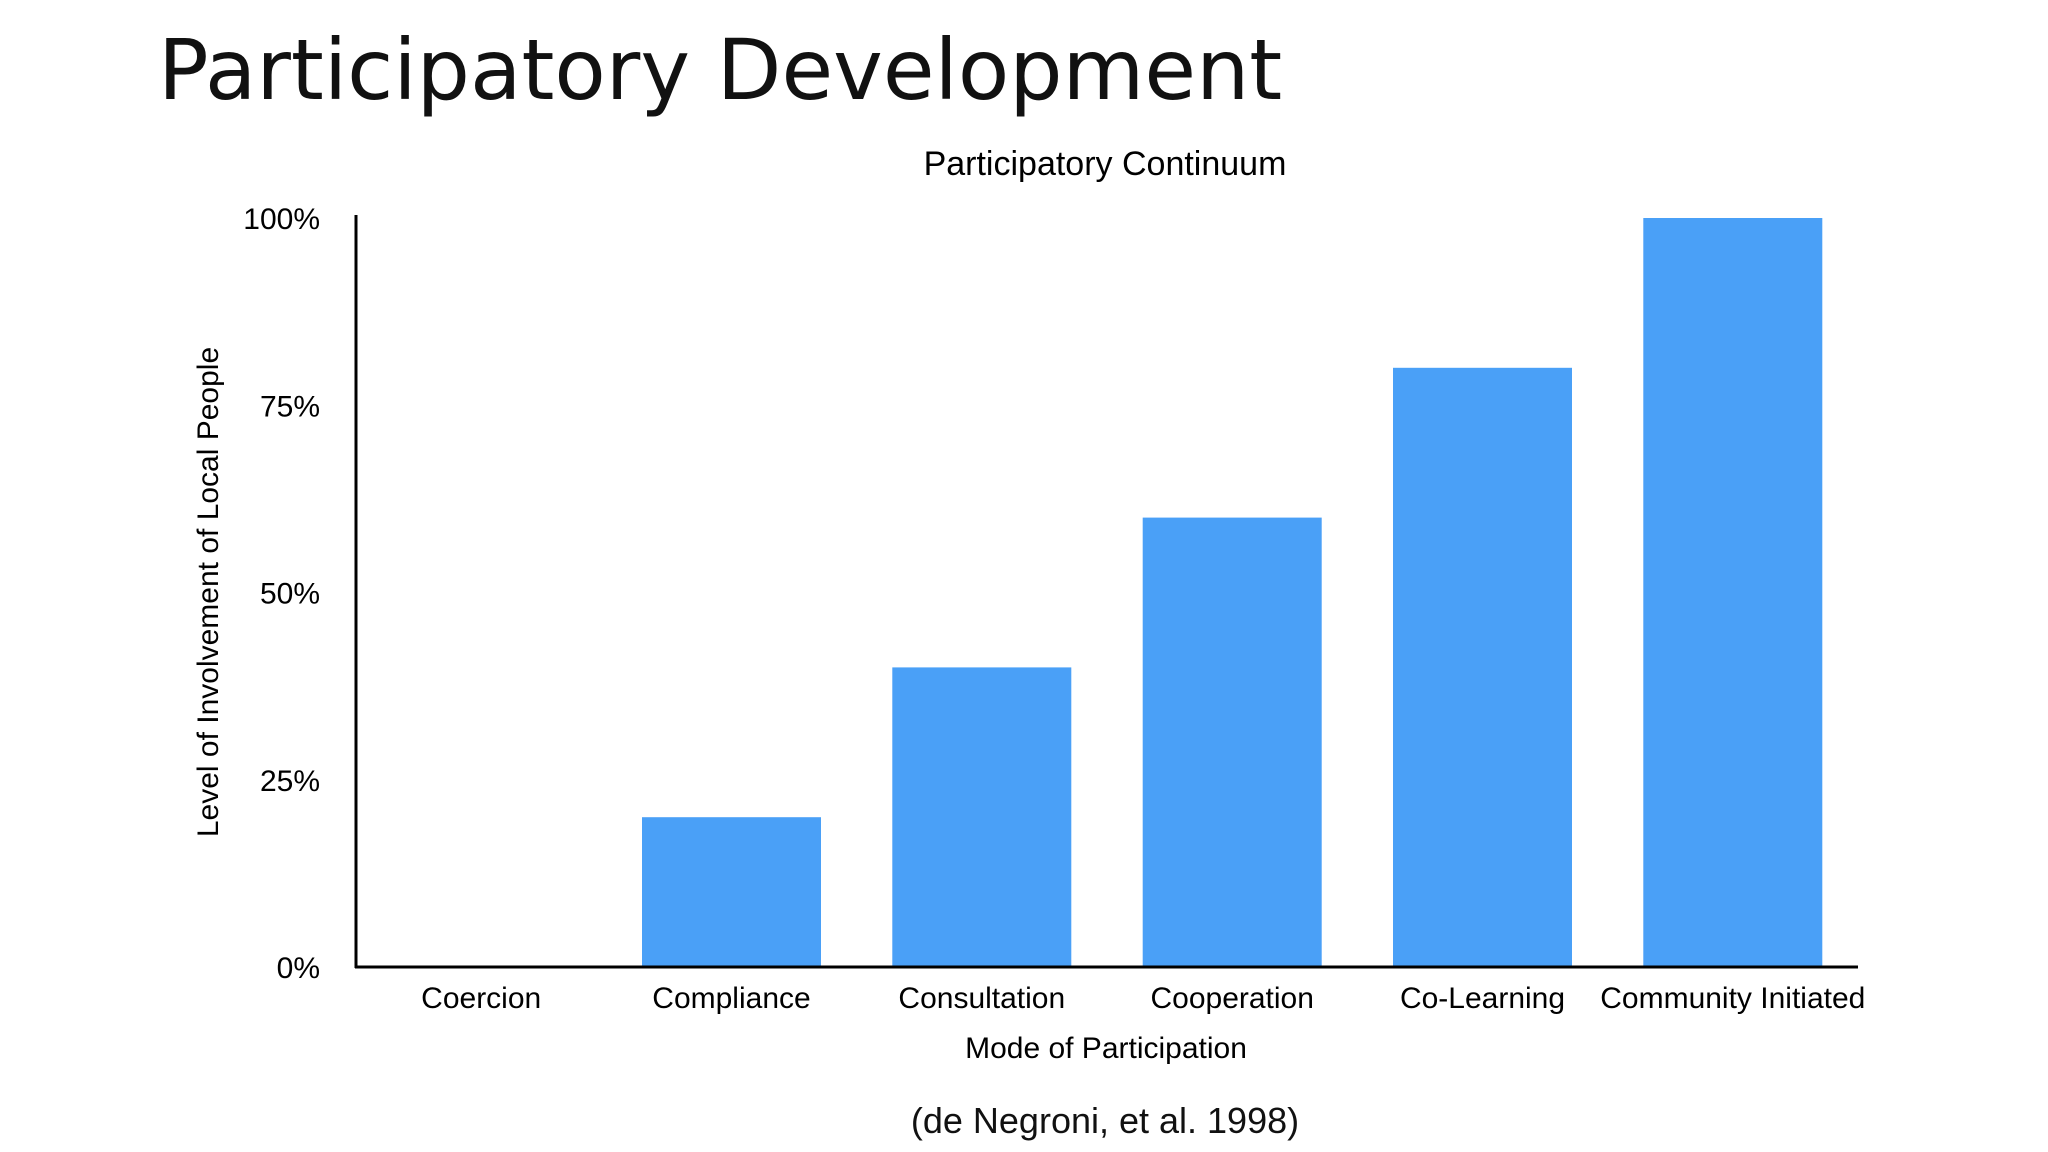 This screenshot has width=2048, height=1152. Describe the element at coordinates (731, 892) in the screenshot. I see `bar-compliance` at that location.